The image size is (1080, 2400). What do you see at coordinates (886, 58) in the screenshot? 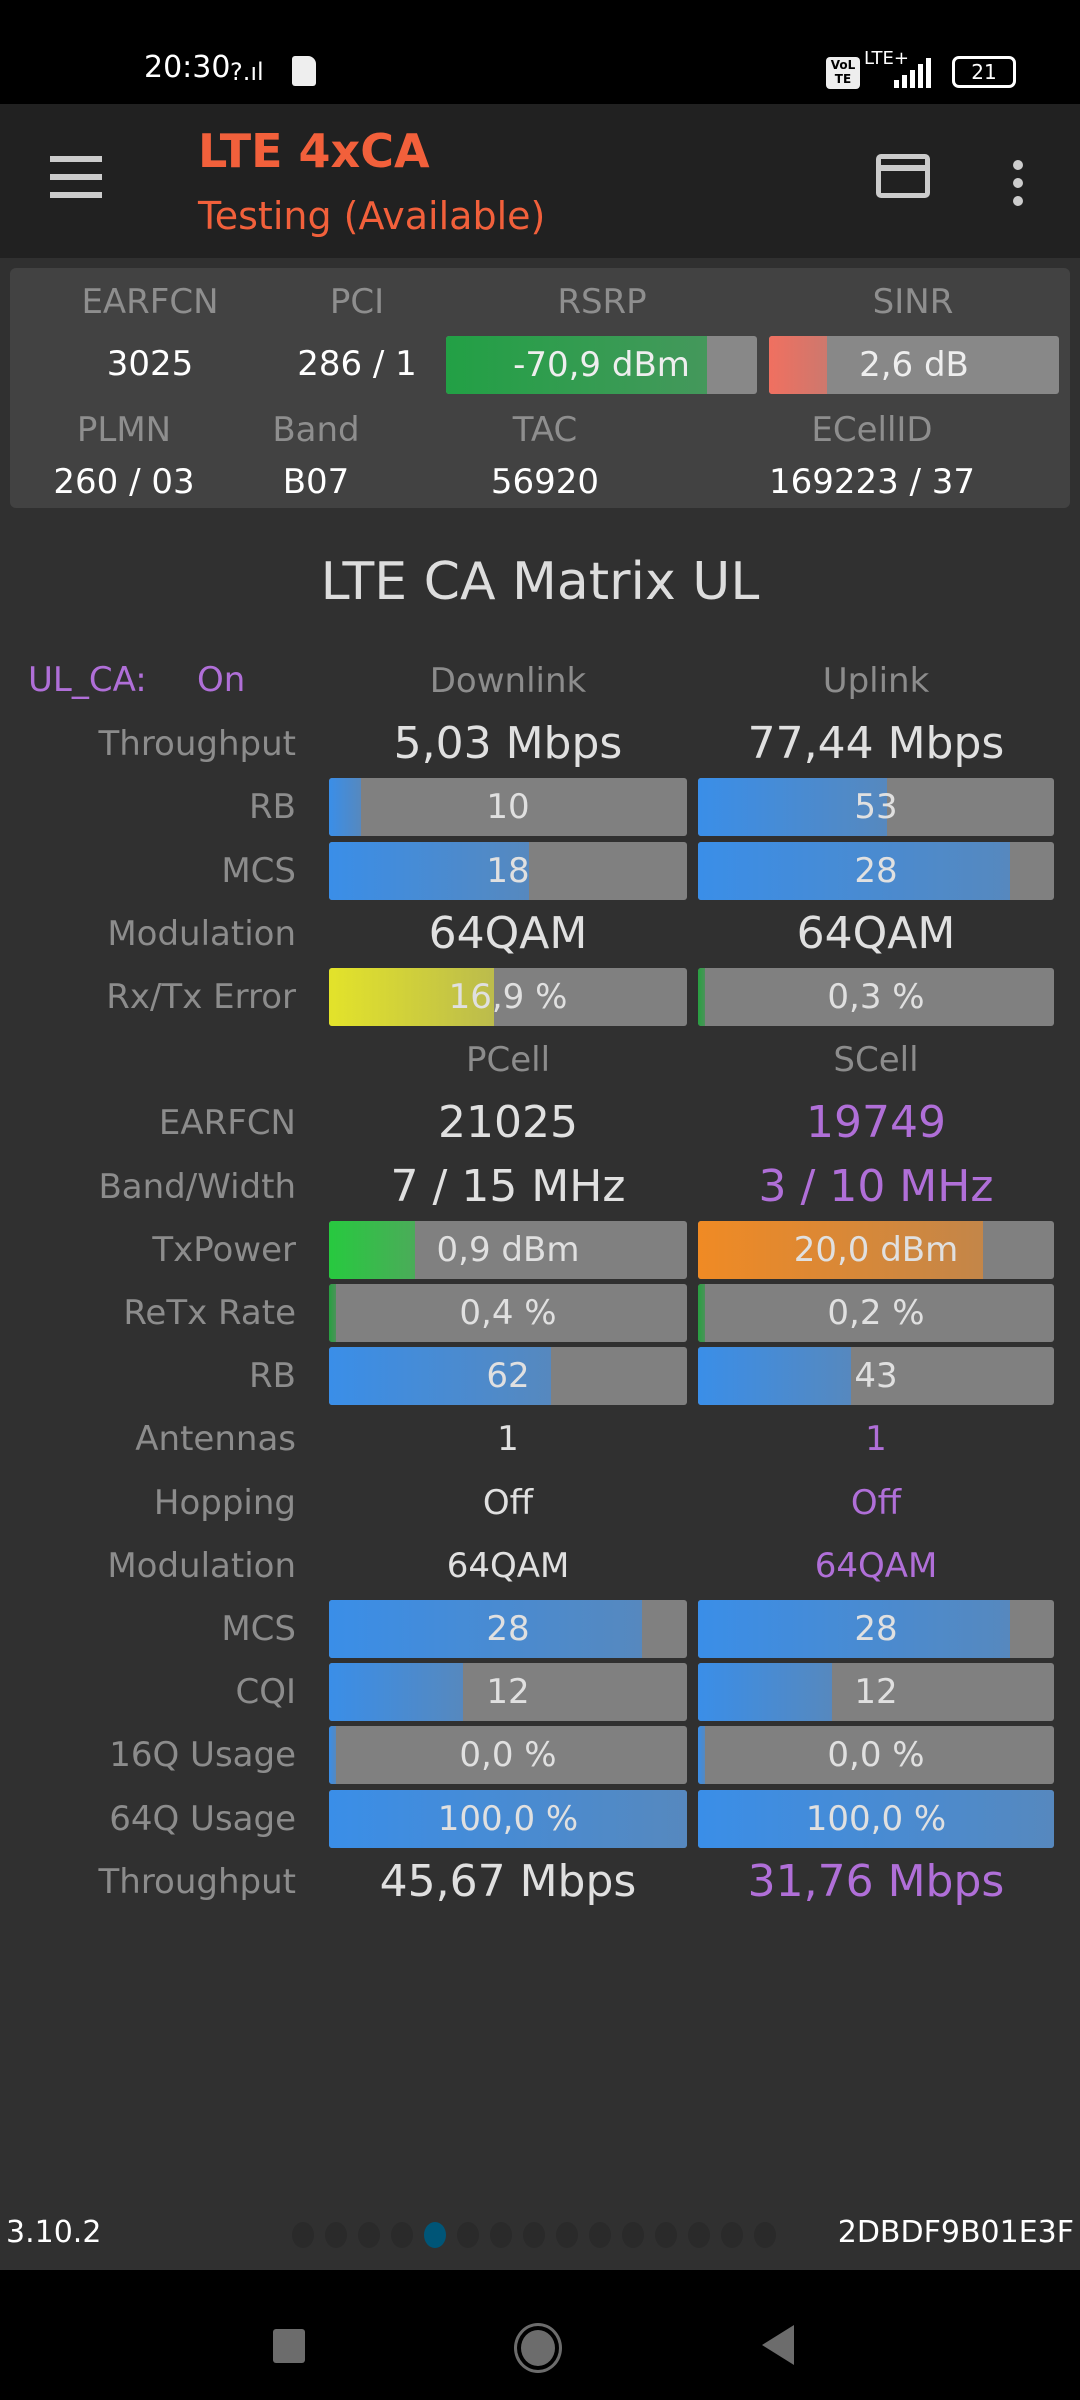
I see `network-type: LTE+` at bounding box center [886, 58].